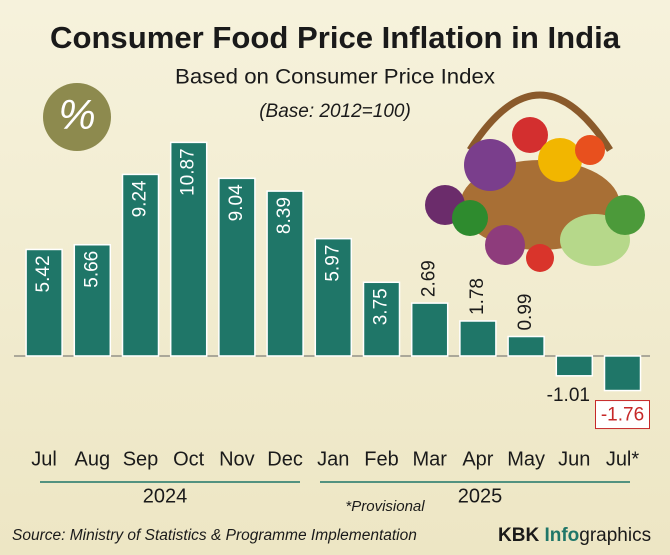 Image resolution: width=670 pixels, height=555 pixels. What do you see at coordinates (623, 459) in the screenshot?
I see `x-tick-label: Jul*` at bounding box center [623, 459].